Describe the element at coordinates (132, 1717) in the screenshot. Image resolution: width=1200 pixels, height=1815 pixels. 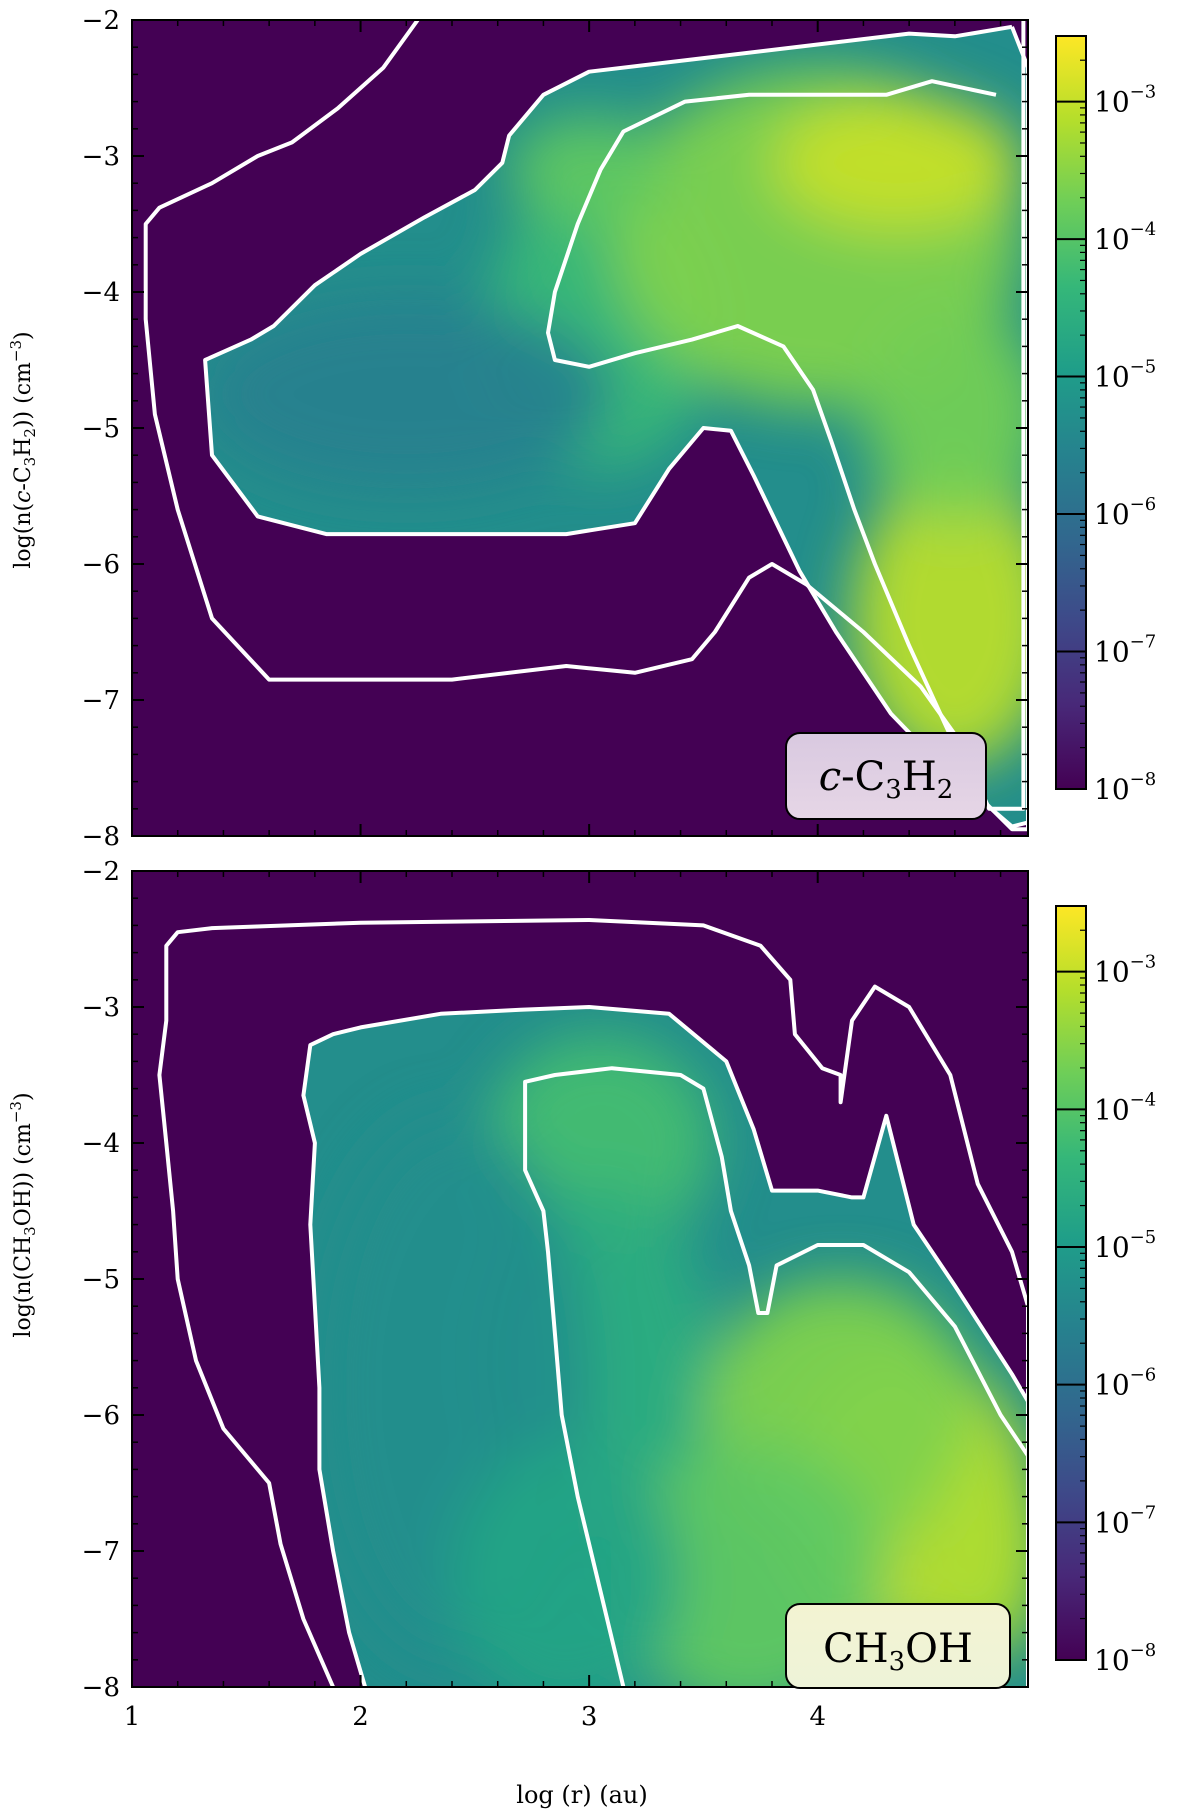
I see `x-tick-label: 1` at that location.